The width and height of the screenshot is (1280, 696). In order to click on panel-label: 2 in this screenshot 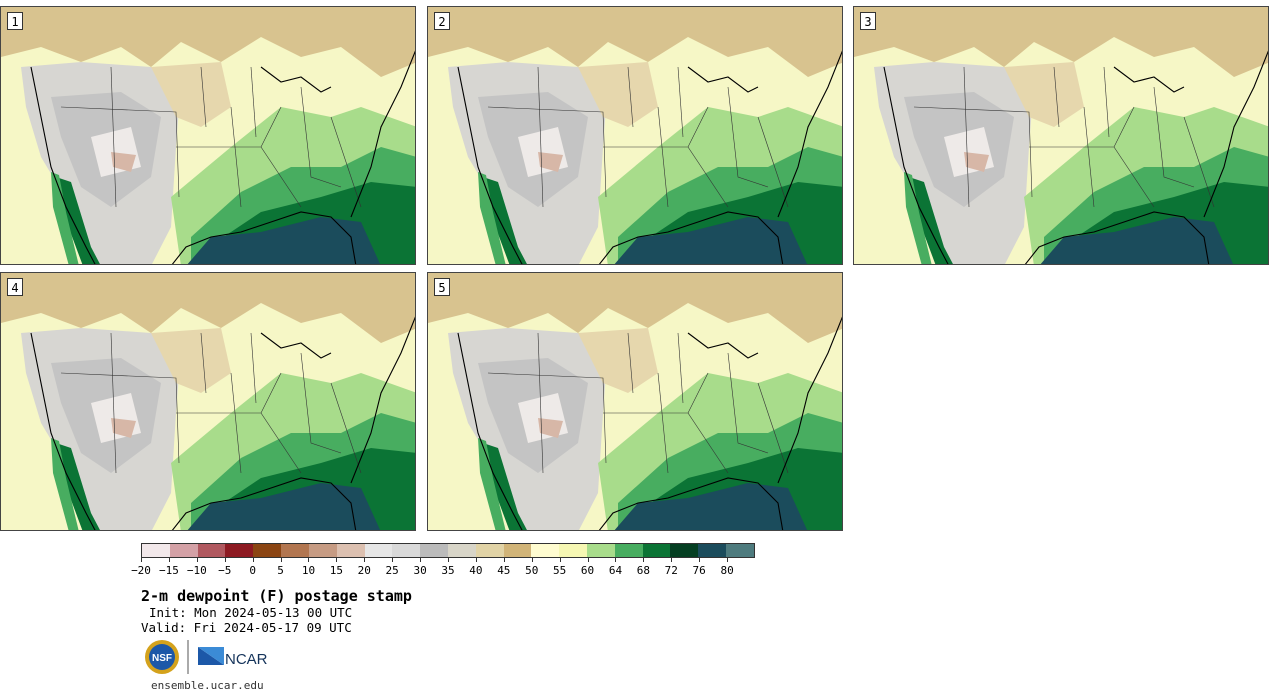, I will do `click(442, 21)`.